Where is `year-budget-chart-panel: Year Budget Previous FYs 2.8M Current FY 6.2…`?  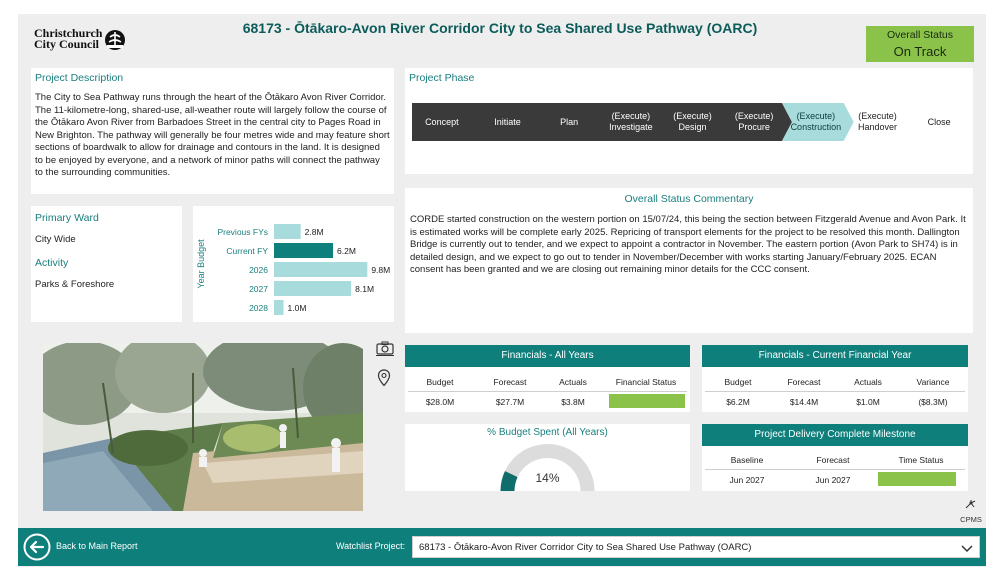 year-budget-chart-panel: Year Budget Previous FYs 2.8M Current FY 6.2… is located at coordinates (293, 264).